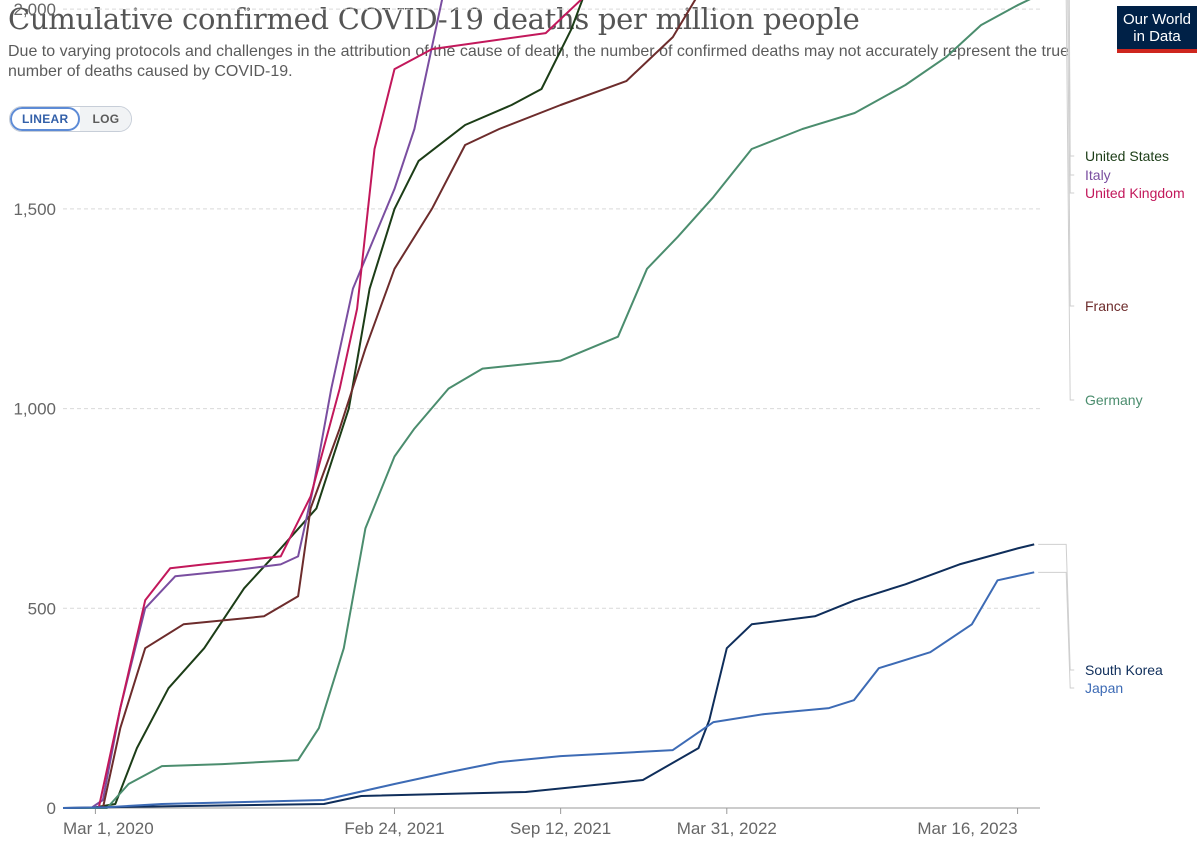 The width and height of the screenshot is (1200, 847). What do you see at coordinates (1124, 670) in the screenshot?
I see `series-label-south-korea: South Korea` at bounding box center [1124, 670].